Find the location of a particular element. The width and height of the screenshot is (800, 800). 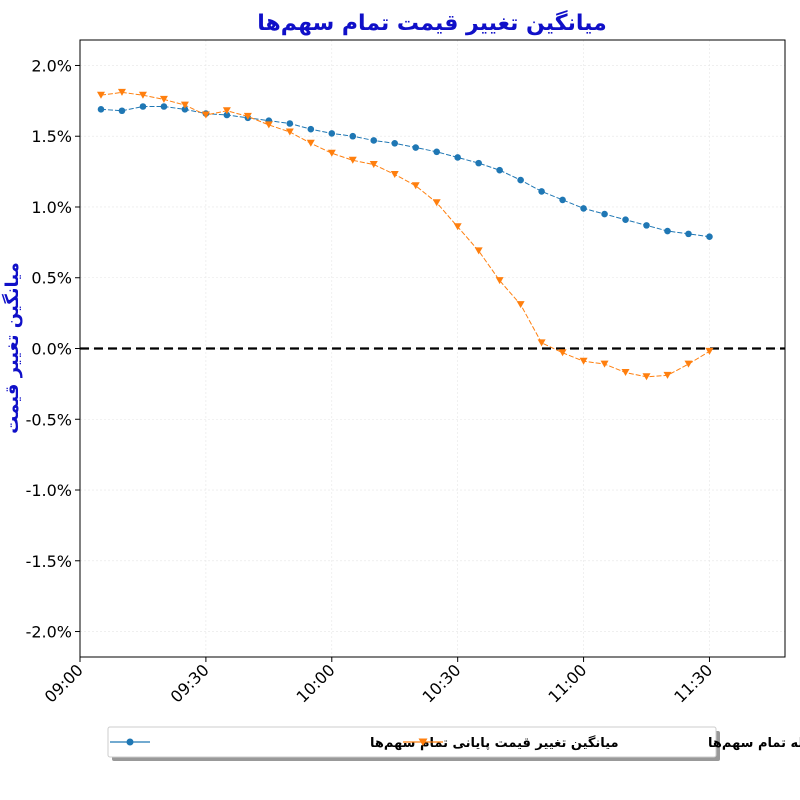

y-axis-ticks: -2.0% -1.5% -1.0% -0.5% 0.0% 0.5% 1.0% 1.5% 2.0% is located at coordinates (53, 349).